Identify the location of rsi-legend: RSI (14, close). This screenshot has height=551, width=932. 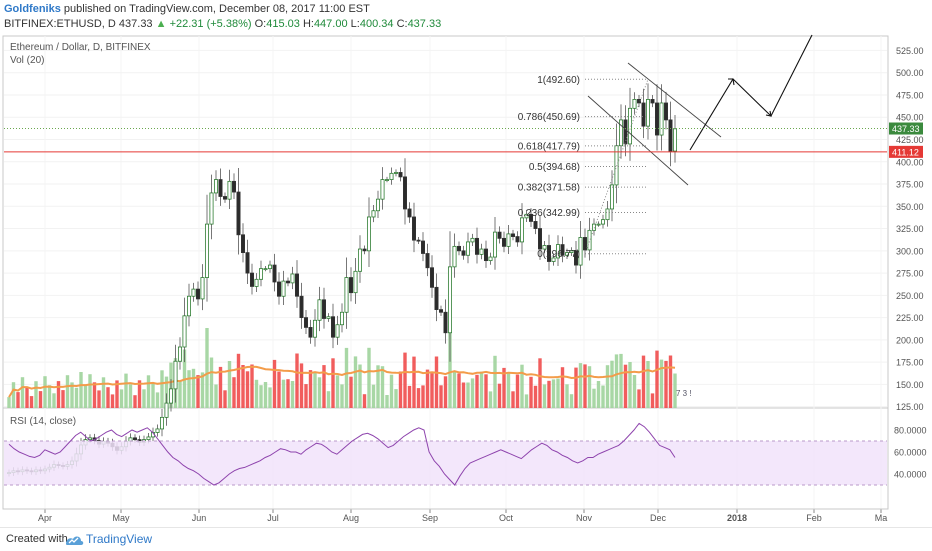
(43, 421).